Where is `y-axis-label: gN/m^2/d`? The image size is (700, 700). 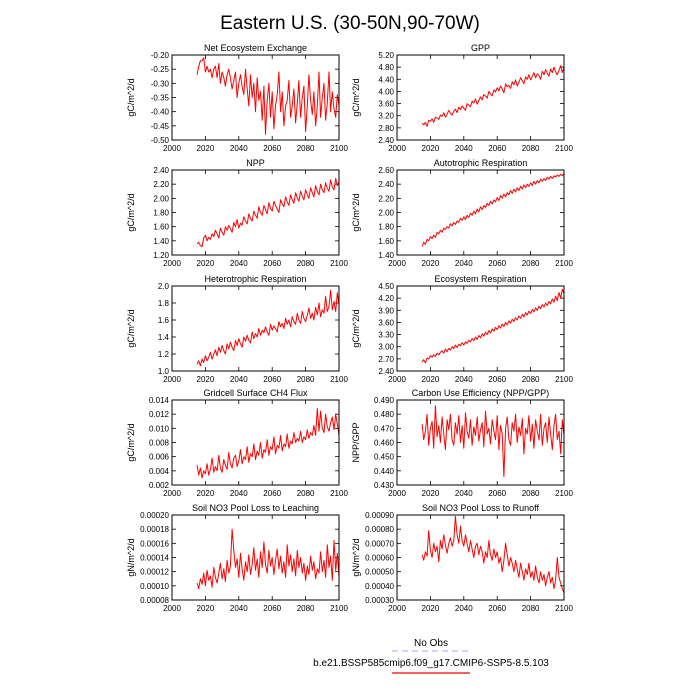 y-axis-label: gN/m^2/d is located at coordinates (356, 557).